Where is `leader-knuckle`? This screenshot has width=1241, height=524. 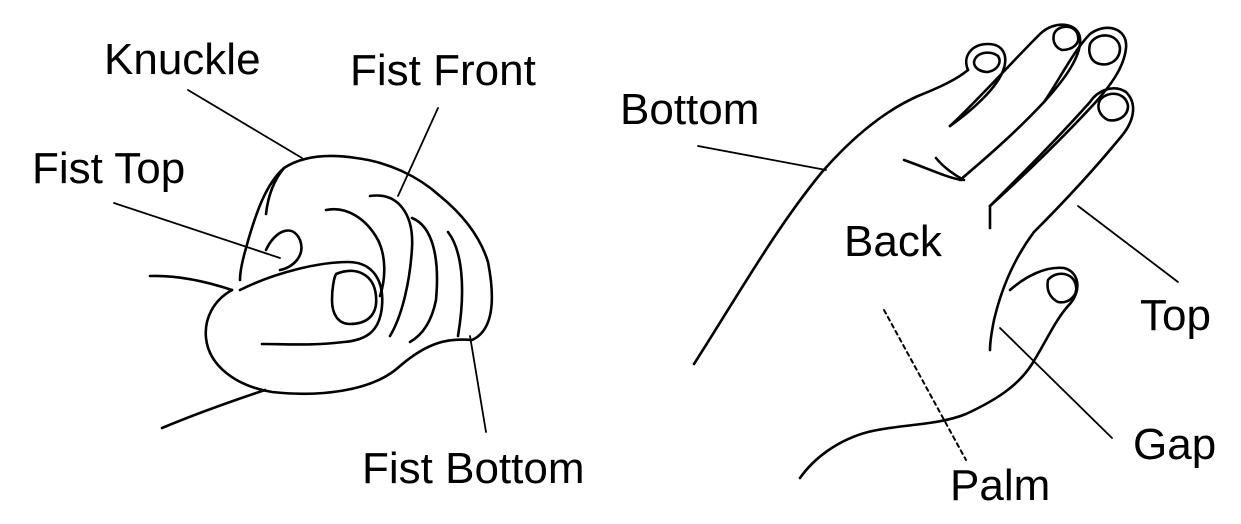 leader-knuckle is located at coordinates (245, 124).